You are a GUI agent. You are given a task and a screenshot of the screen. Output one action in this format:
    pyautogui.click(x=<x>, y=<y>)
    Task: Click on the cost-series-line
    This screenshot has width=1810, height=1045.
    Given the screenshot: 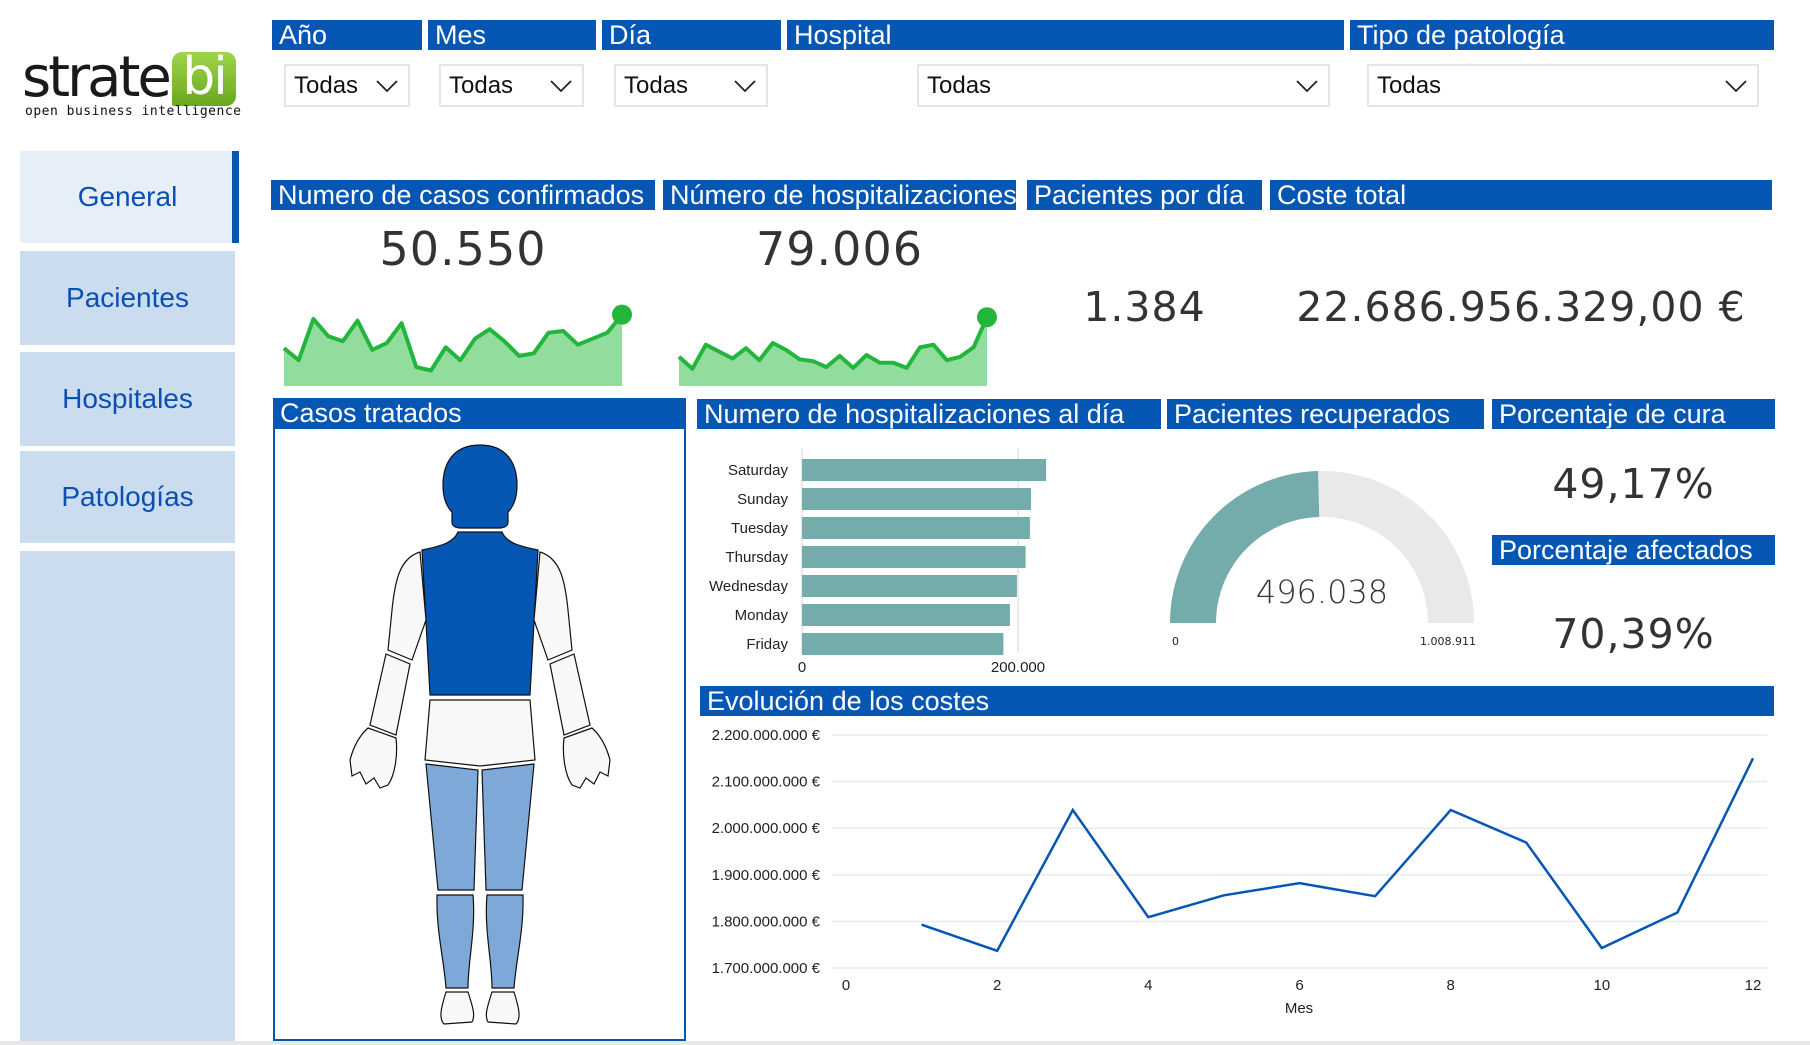 What is the action you would take?
    pyautogui.click(x=1338, y=855)
    